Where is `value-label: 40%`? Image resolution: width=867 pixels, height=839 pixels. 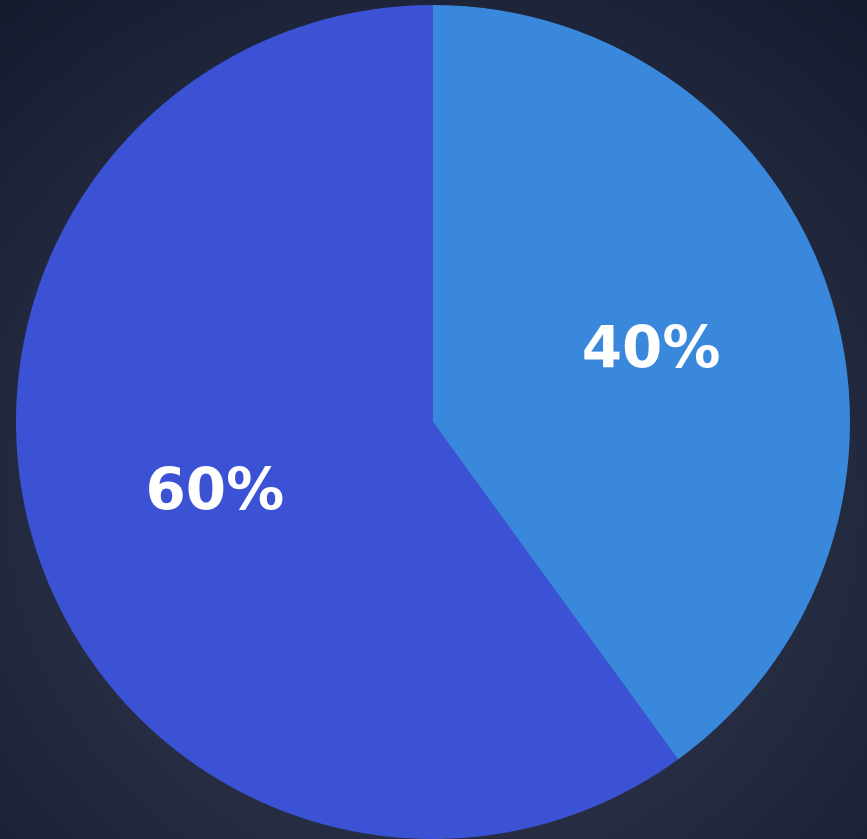
value-label: 40% is located at coordinates (651, 347).